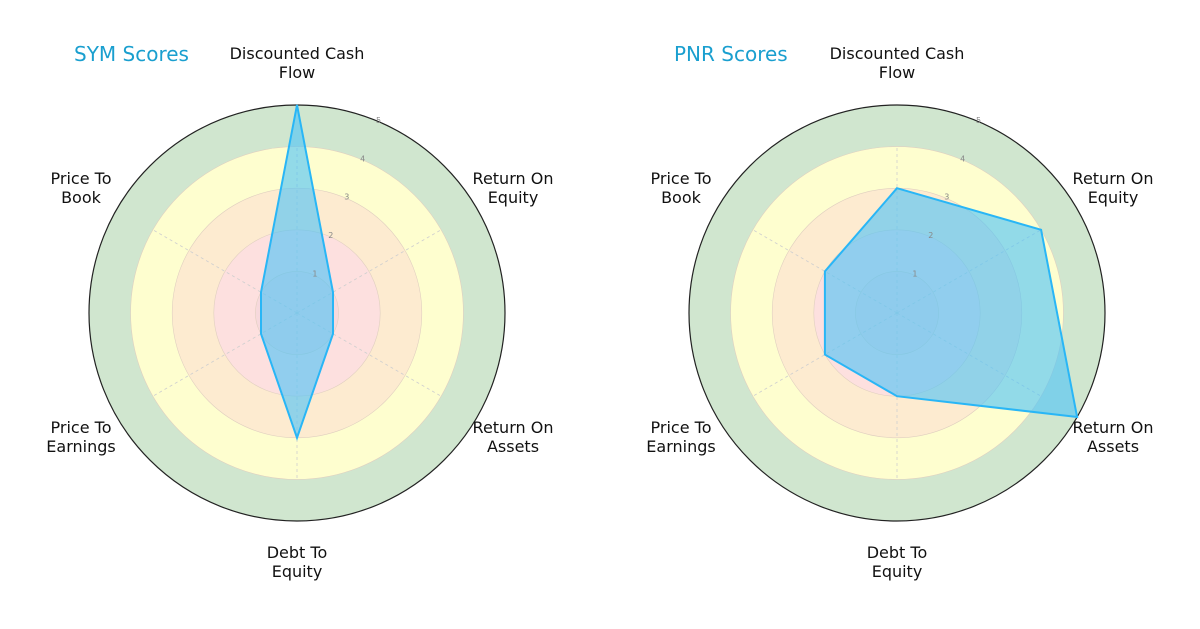 This screenshot has height=629, width=1200. I want to click on pnr-label-de: Debt To Equity, so click(897, 562).